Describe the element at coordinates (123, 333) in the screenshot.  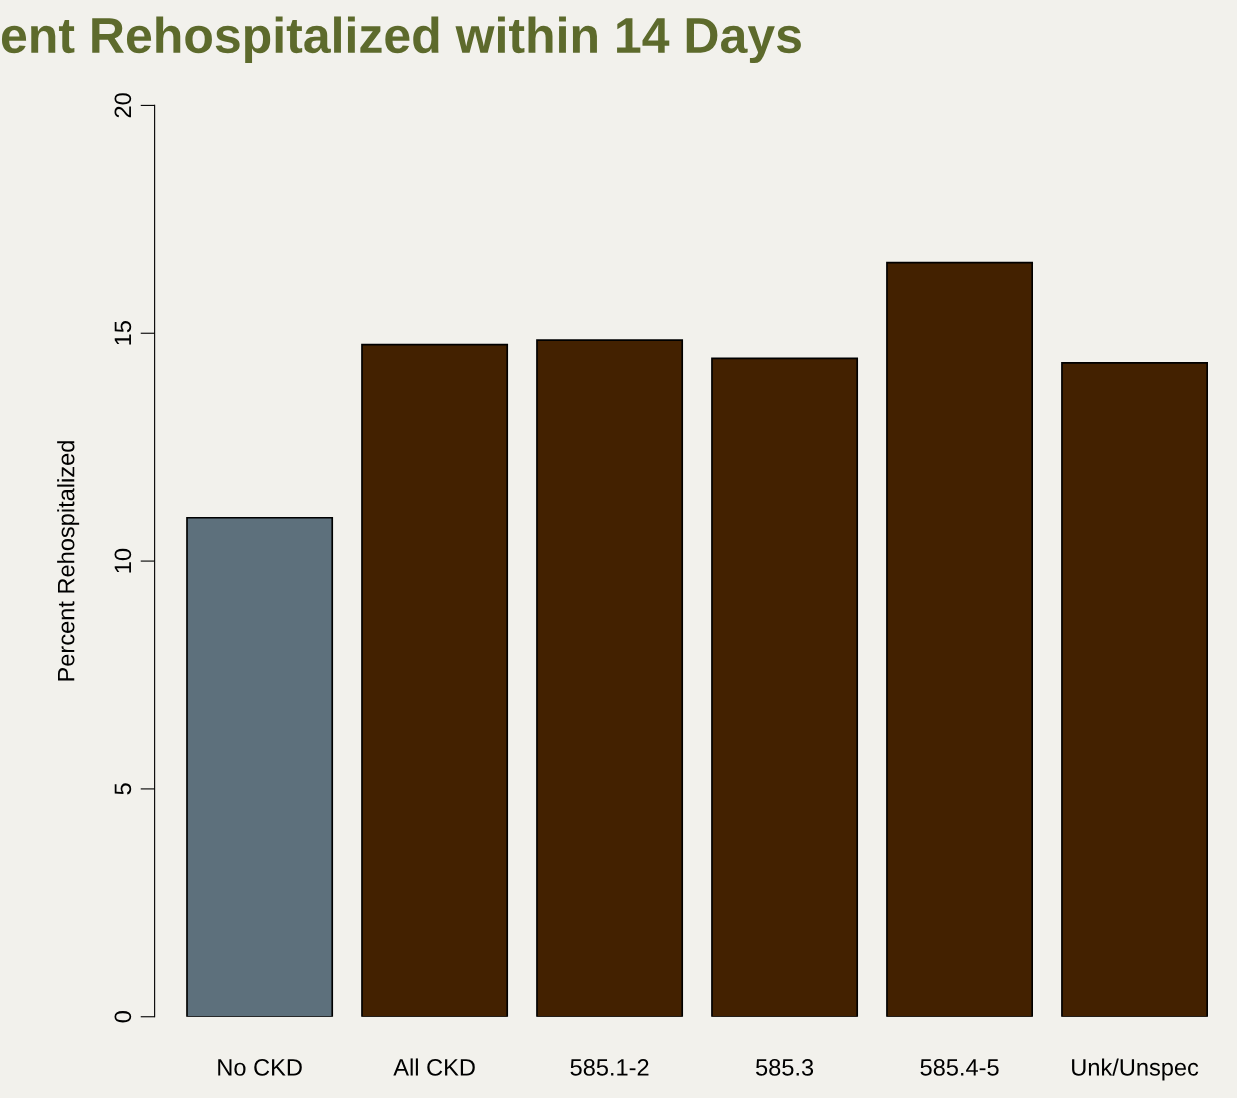
I see `y-tick-label: 15` at that location.